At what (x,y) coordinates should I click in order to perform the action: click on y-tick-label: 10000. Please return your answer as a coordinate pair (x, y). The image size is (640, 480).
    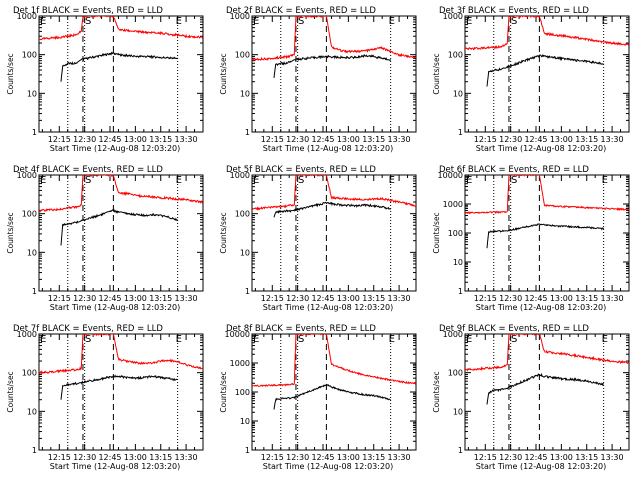
    Looking at the image, I should click on (237, 334).